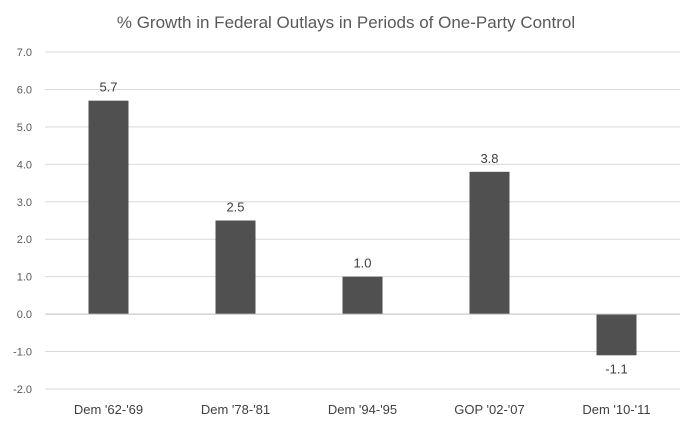 This screenshot has width=693, height=430. I want to click on data-label: -1.1, so click(616, 368).